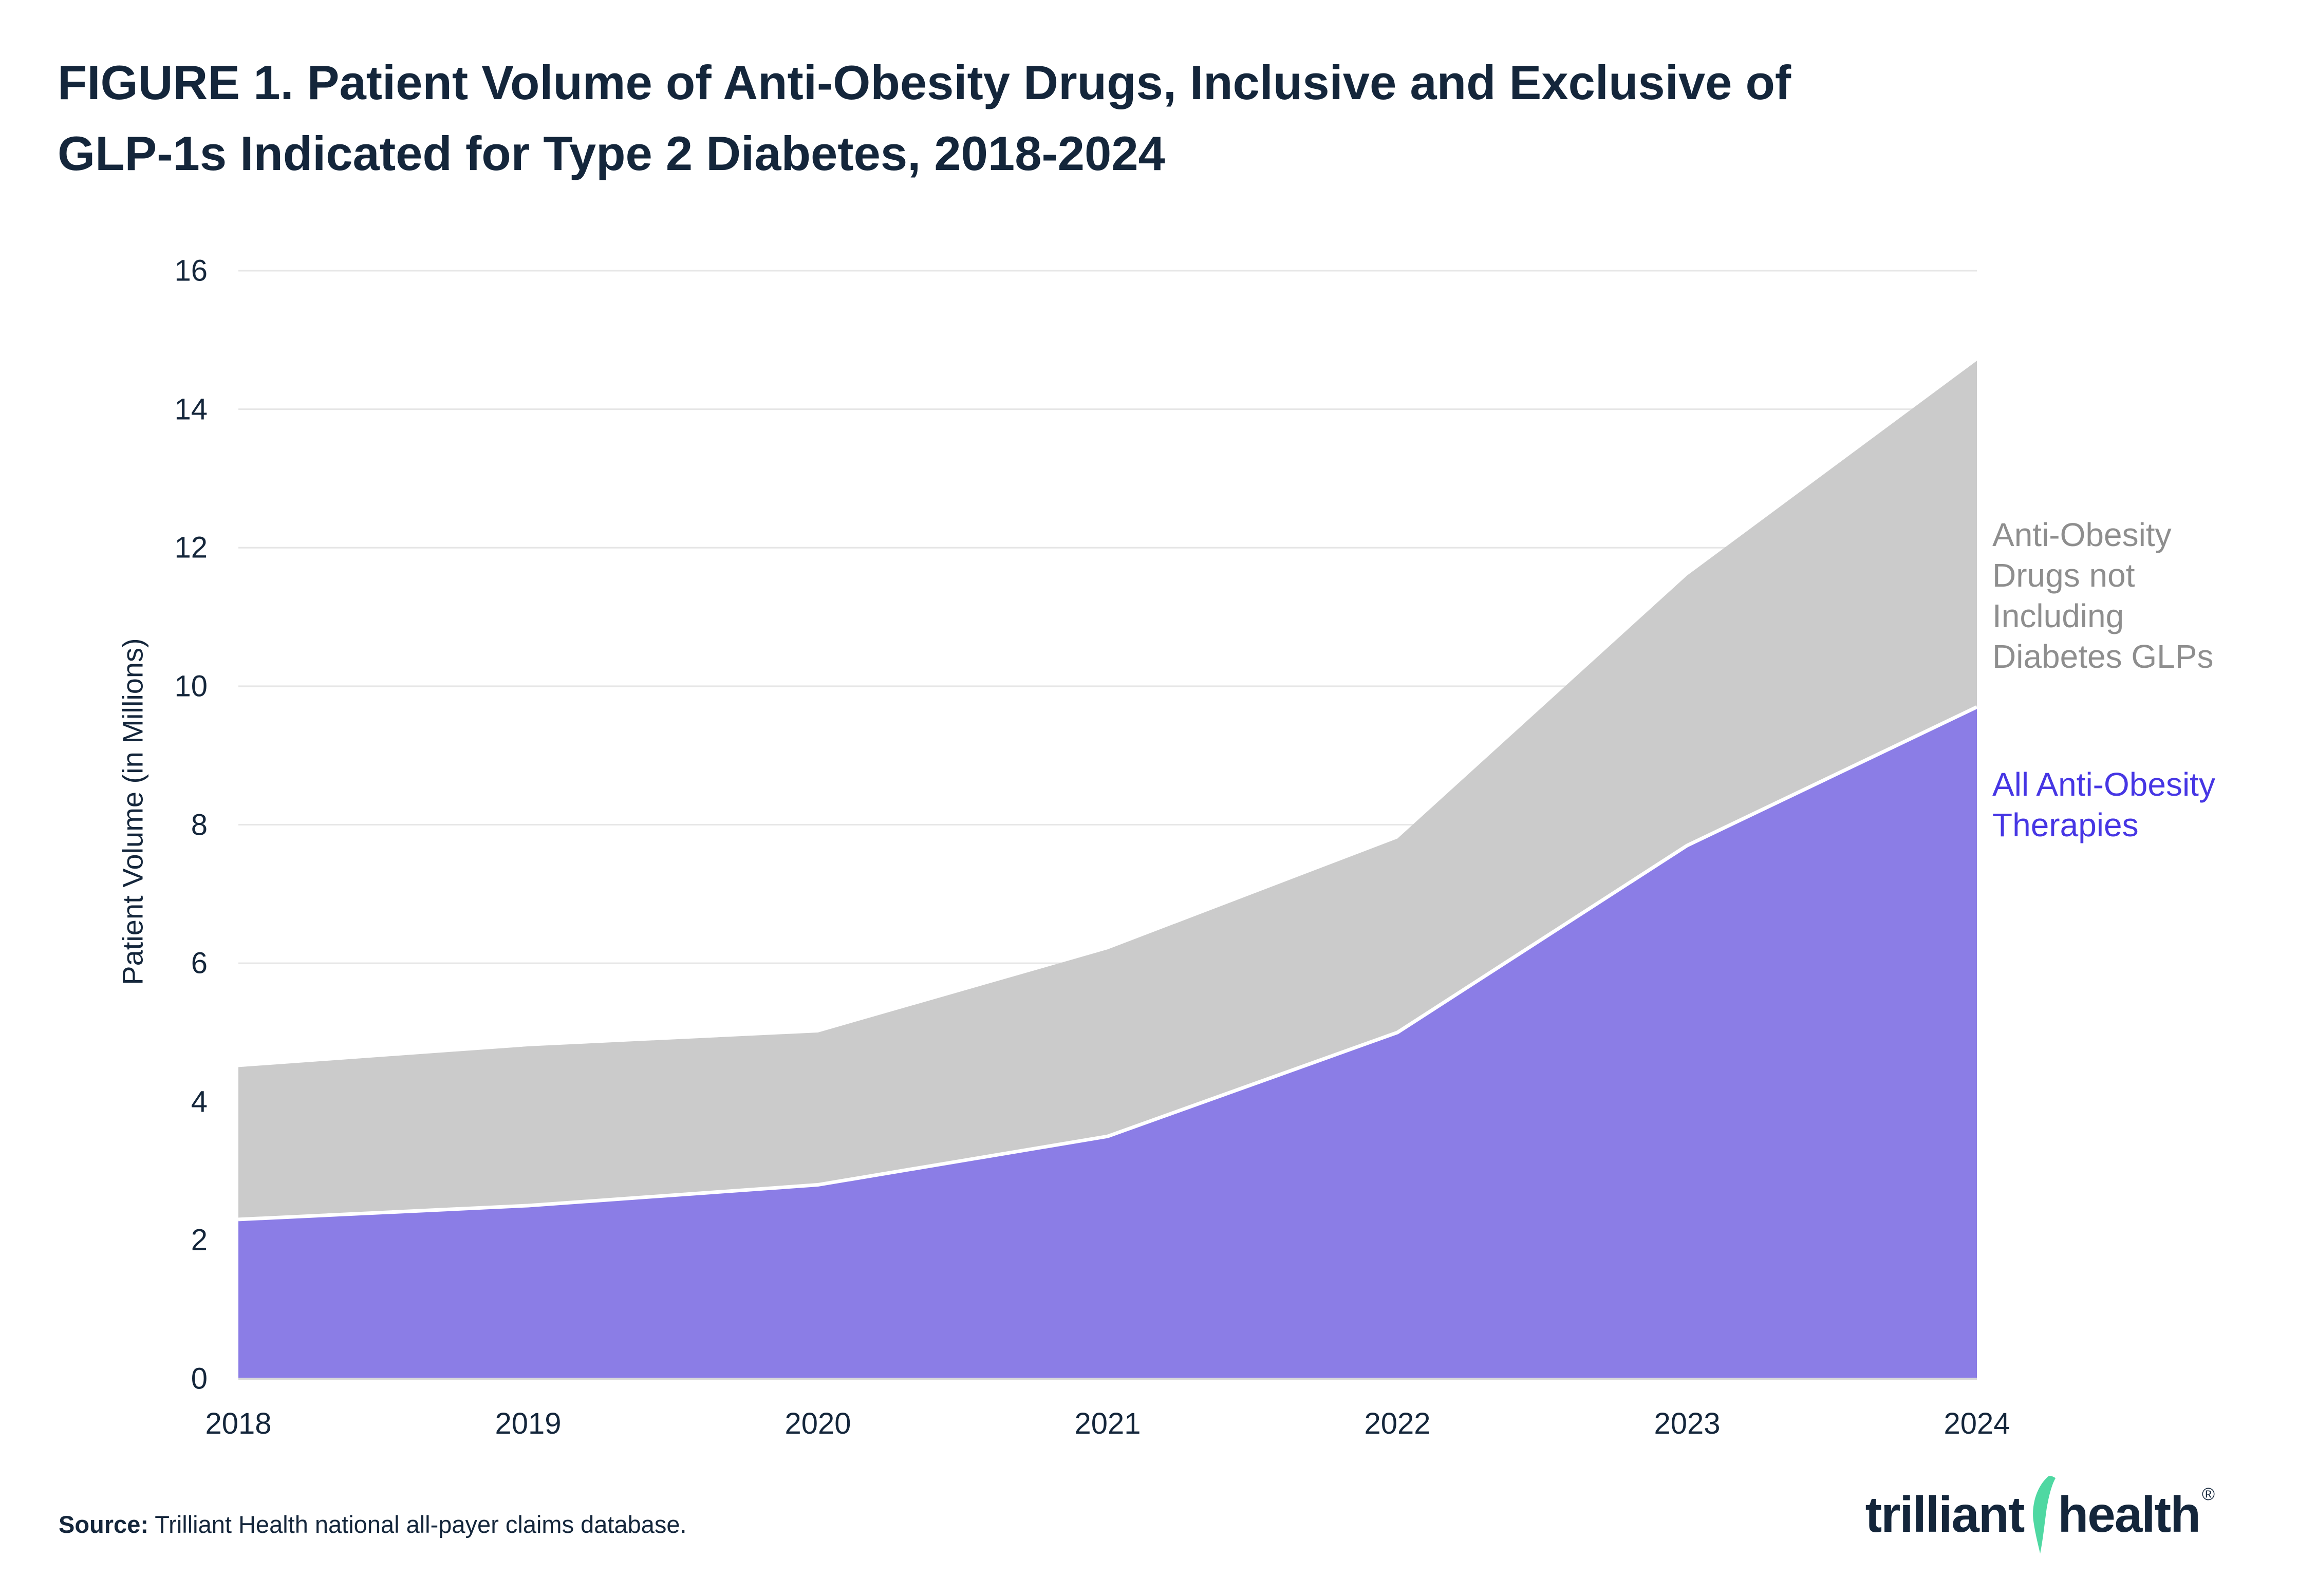  I want to click on legend-blue-line: Therapies, so click(2065, 824).